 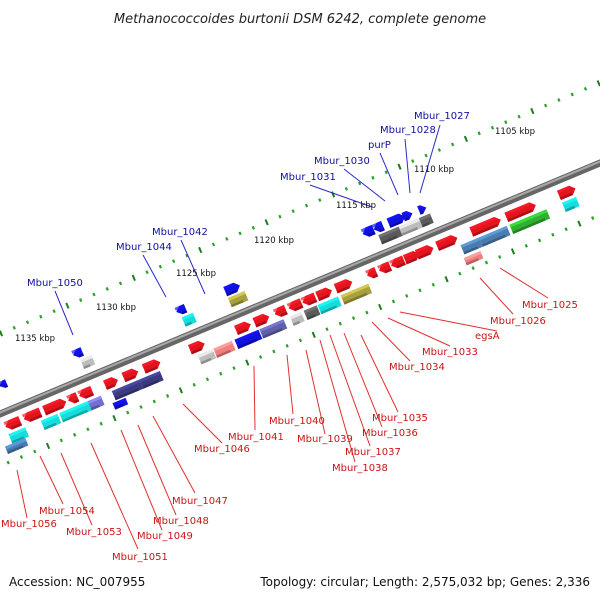 What do you see at coordinates (342, 161) in the screenshot?
I see `gene-label-top: Mbur_1030` at bounding box center [342, 161].